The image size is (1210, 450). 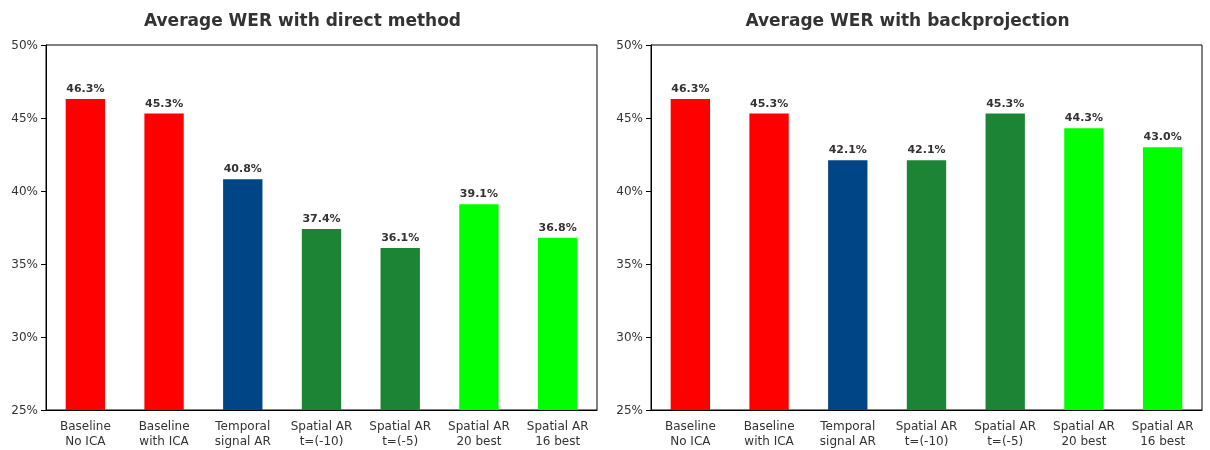 I want to click on data-label: 36.8%, so click(x=557, y=227).